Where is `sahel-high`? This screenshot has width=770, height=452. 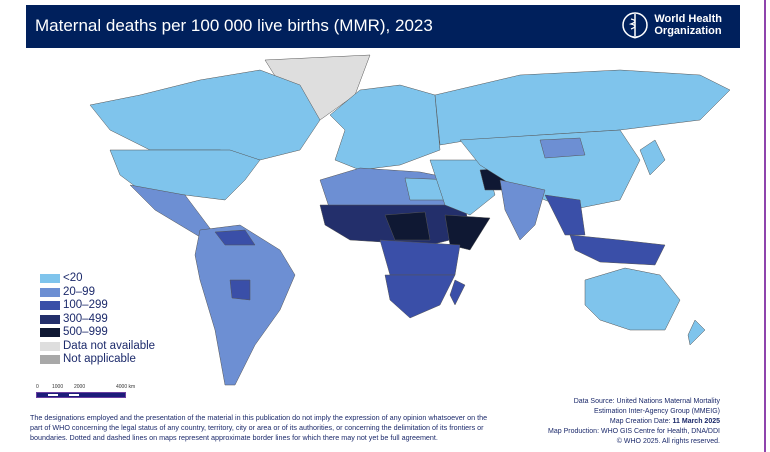
sahel-high is located at coordinates (407, 226).